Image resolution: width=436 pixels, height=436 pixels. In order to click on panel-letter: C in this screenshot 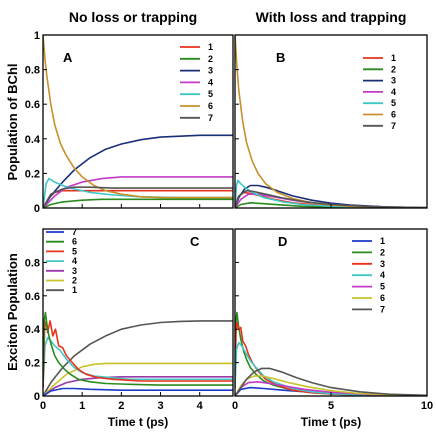, I will do `click(195, 241)`.